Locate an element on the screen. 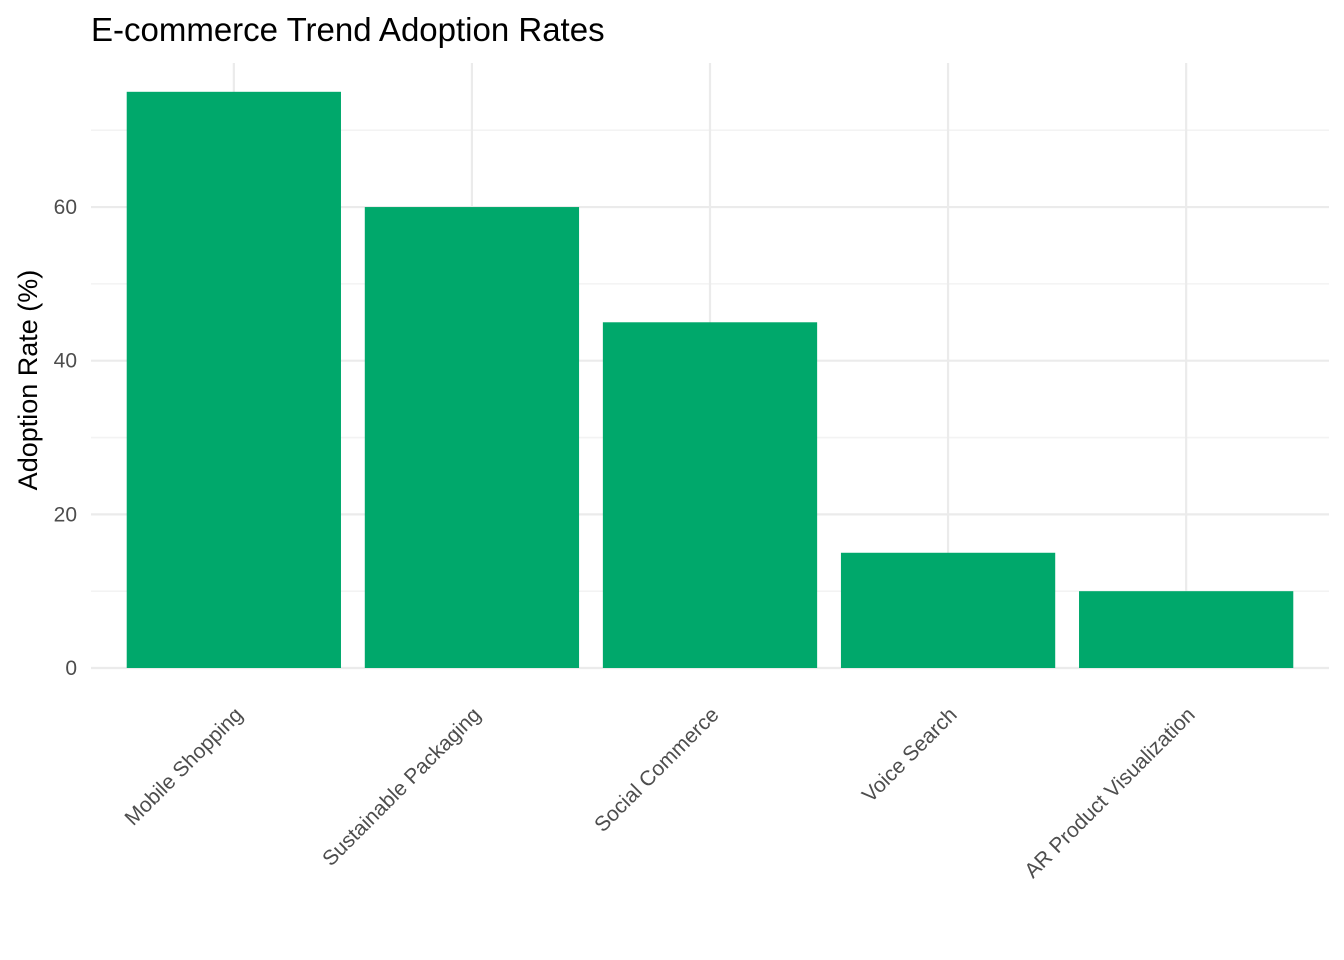  bar-ar-product-visualization is located at coordinates (1186, 629).